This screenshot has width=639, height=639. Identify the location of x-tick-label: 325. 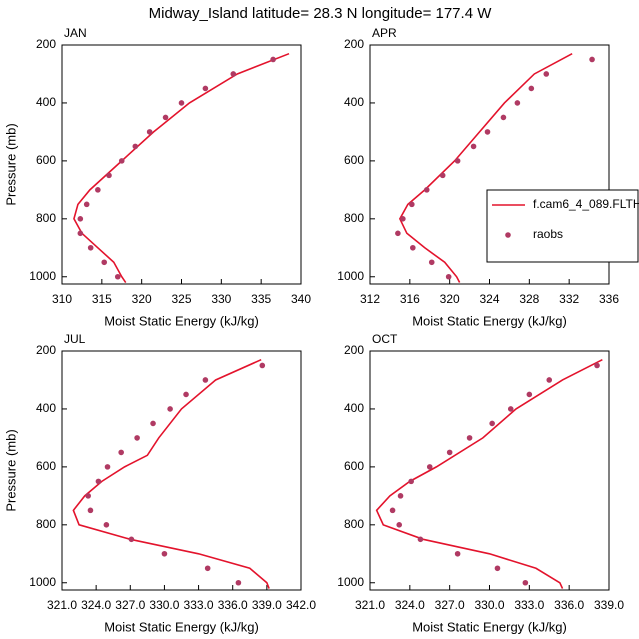
(181, 299).